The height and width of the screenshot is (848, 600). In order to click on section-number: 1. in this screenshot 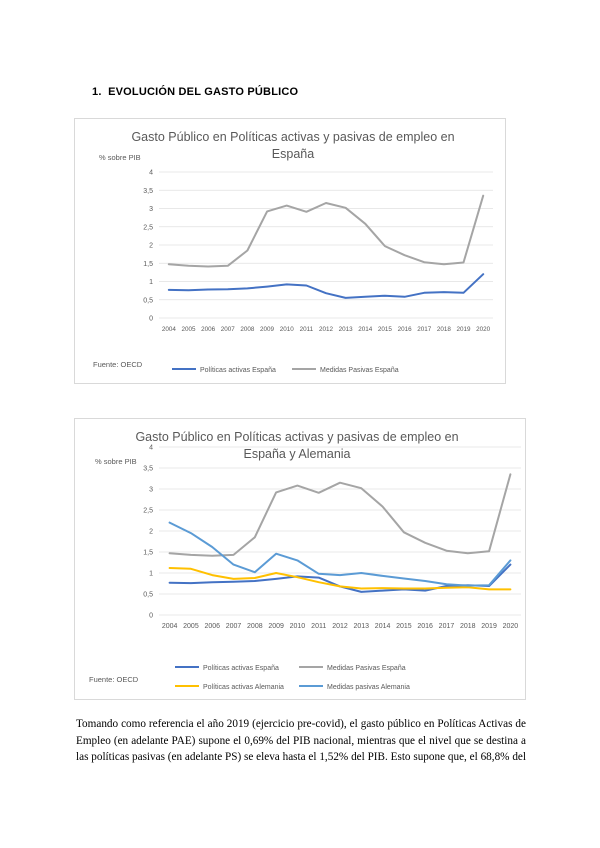, I will do `click(97, 92)`.